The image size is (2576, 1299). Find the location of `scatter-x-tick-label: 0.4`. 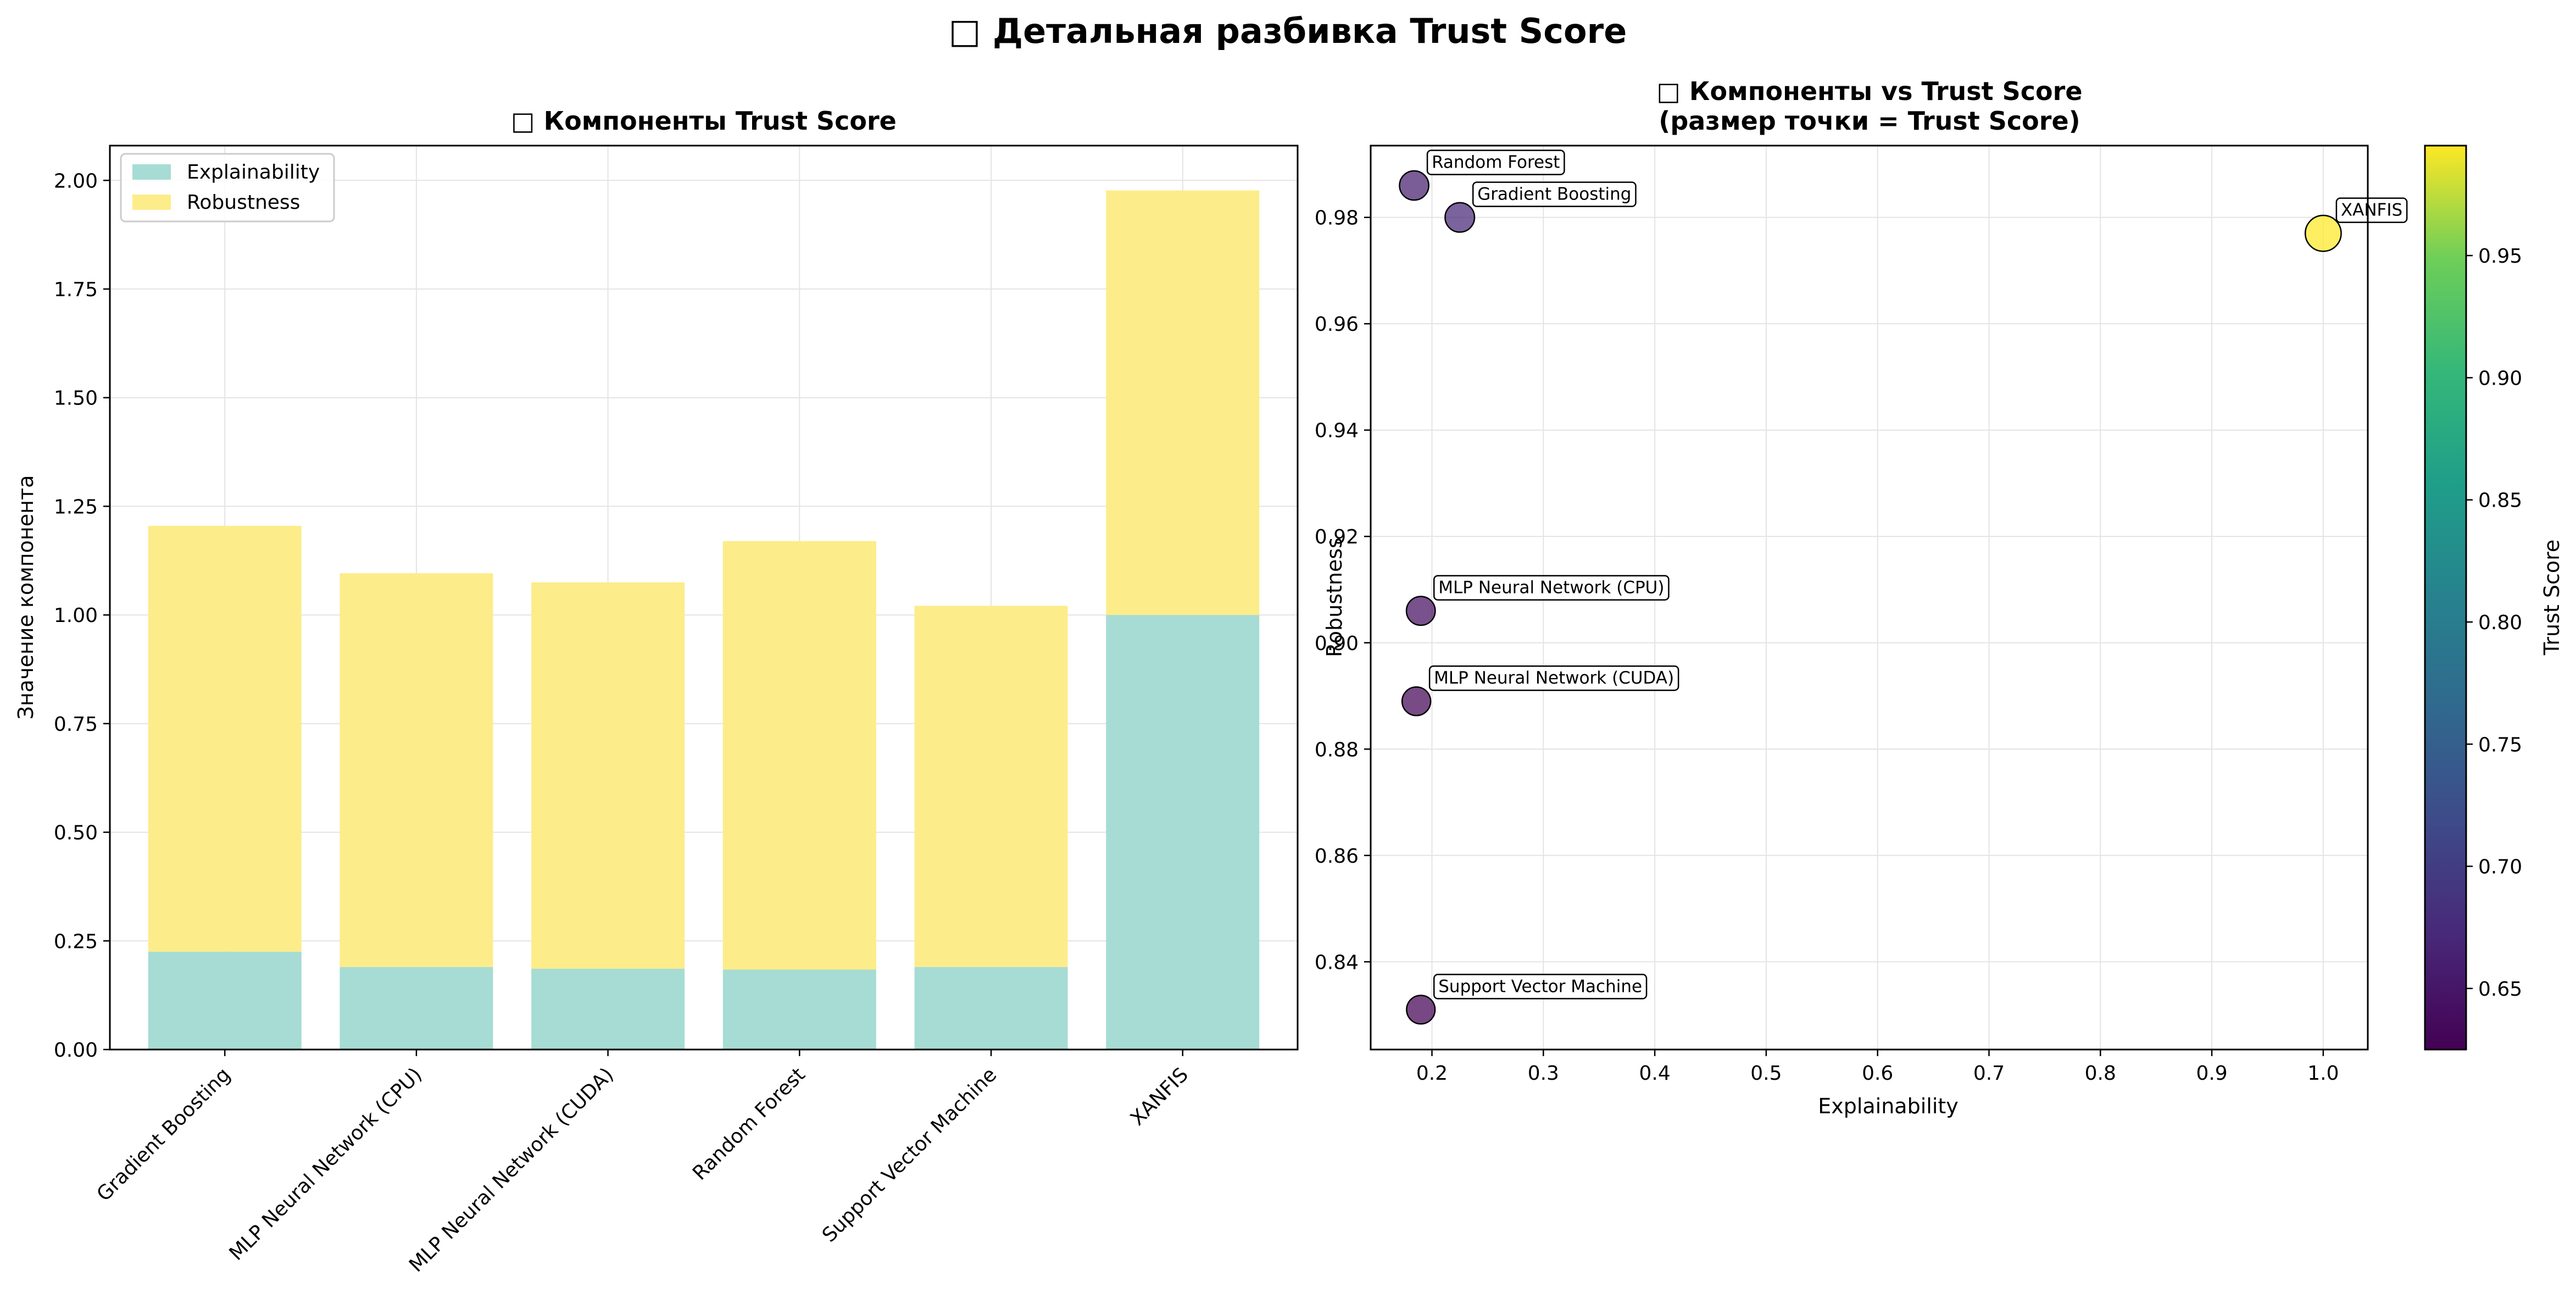

scatter-x-tick-label: 0.4 is located at coordinates (1655, 1073).